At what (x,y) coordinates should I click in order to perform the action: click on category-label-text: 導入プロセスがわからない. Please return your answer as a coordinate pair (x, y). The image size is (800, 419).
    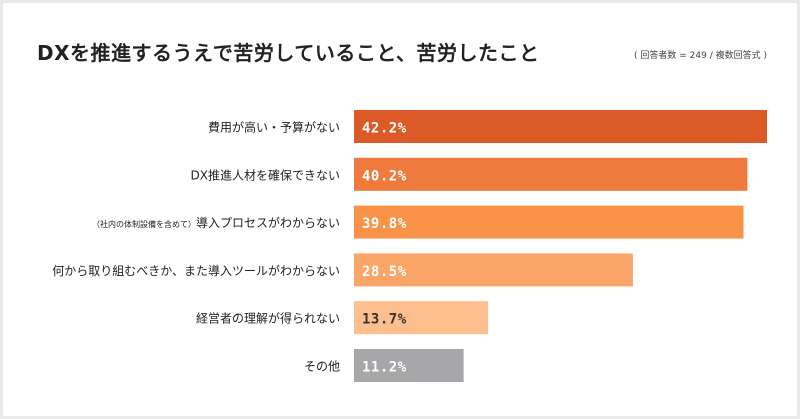
    Looking at the image, I should click on (268, 222).